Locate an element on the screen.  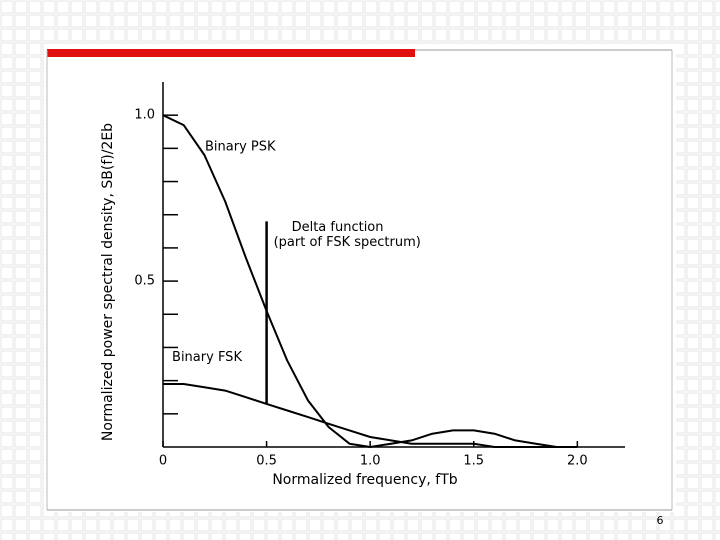
x-axis-label: Normalized frequency, fTb is located at coordinates (364, 480).